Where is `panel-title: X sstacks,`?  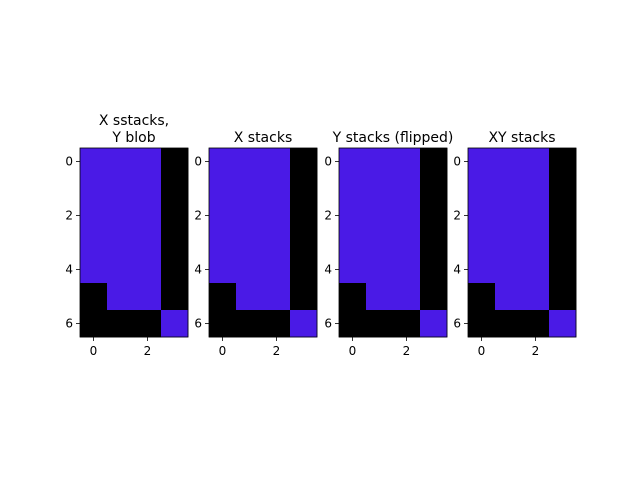
panel-title: X sstacks, is located at coordinates (134, 121).